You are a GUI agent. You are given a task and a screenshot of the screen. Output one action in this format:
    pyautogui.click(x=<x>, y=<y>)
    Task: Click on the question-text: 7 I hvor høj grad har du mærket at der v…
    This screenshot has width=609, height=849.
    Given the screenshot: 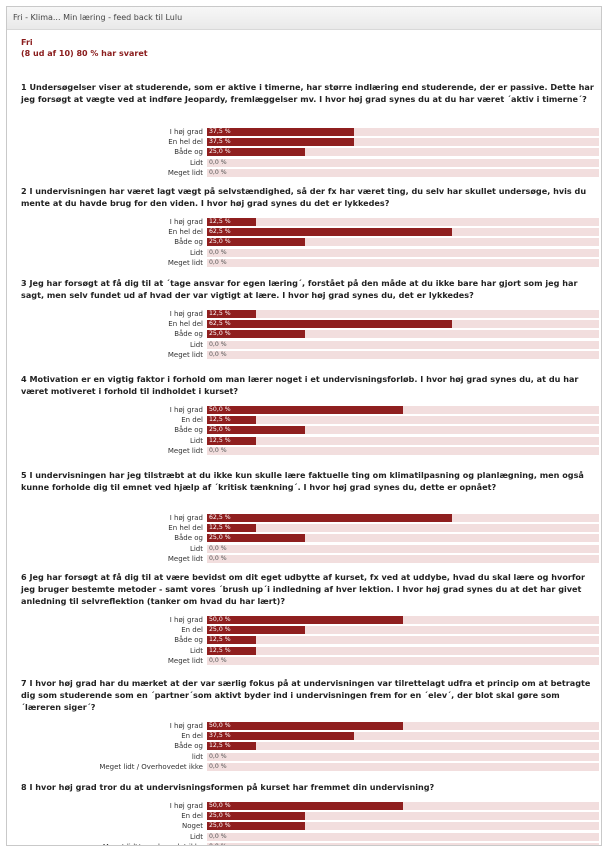 What is the action you would take?
    pyautogui.click(x=306, y=695)
    